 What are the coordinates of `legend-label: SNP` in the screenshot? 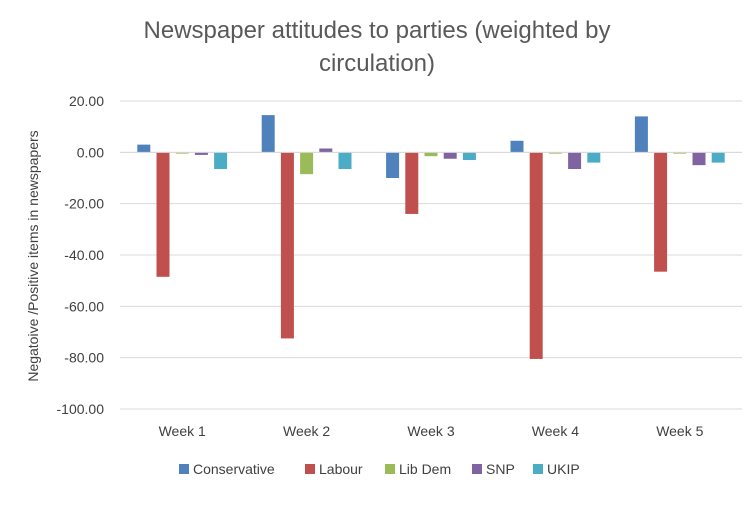 It's located at (500, 469).